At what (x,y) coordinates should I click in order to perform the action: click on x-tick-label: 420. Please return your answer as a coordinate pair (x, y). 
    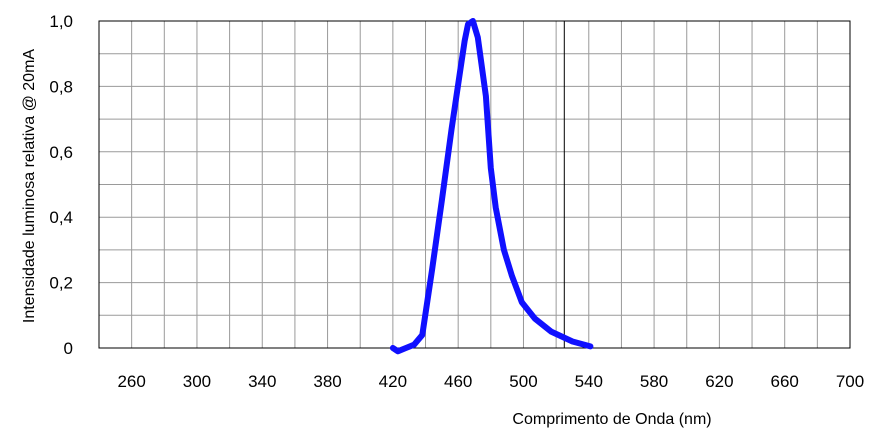
    Looking at the image, I should click on (393, 381).